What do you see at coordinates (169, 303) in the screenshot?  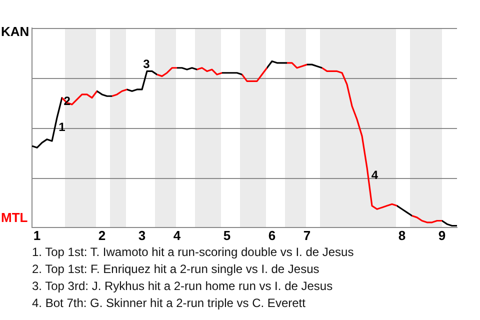 I see `text: 4. Bot 7th: G. Skinner hit a 2-run triple vs C. Everett` at bounding box center [169, 303].